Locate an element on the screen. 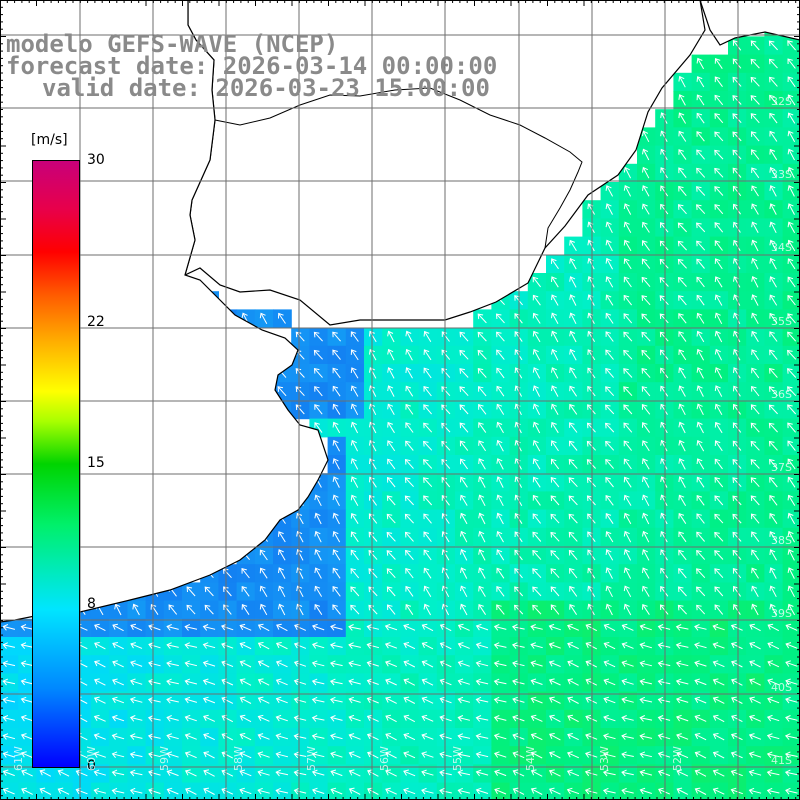  latitude-label: 35S is located at coordinates (781, 321).